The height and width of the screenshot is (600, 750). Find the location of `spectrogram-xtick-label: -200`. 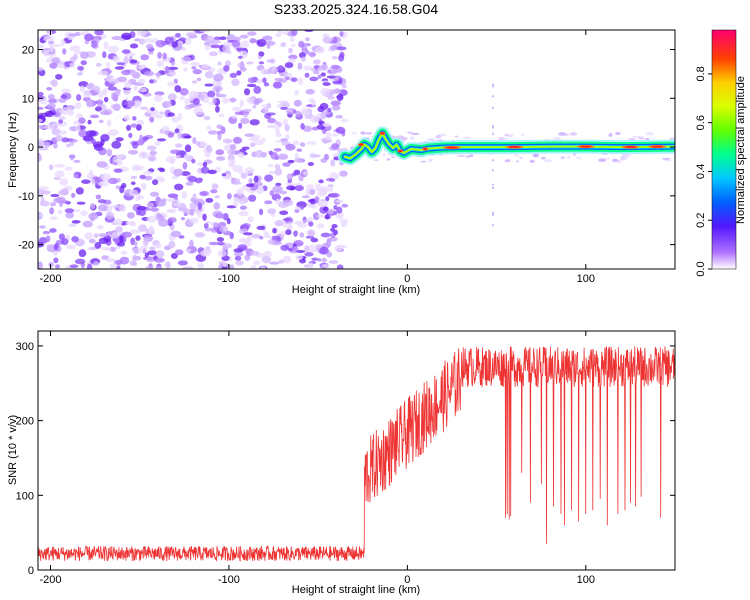

spectrogram-xtick-label: -200 is located at coordinates (50, 279).